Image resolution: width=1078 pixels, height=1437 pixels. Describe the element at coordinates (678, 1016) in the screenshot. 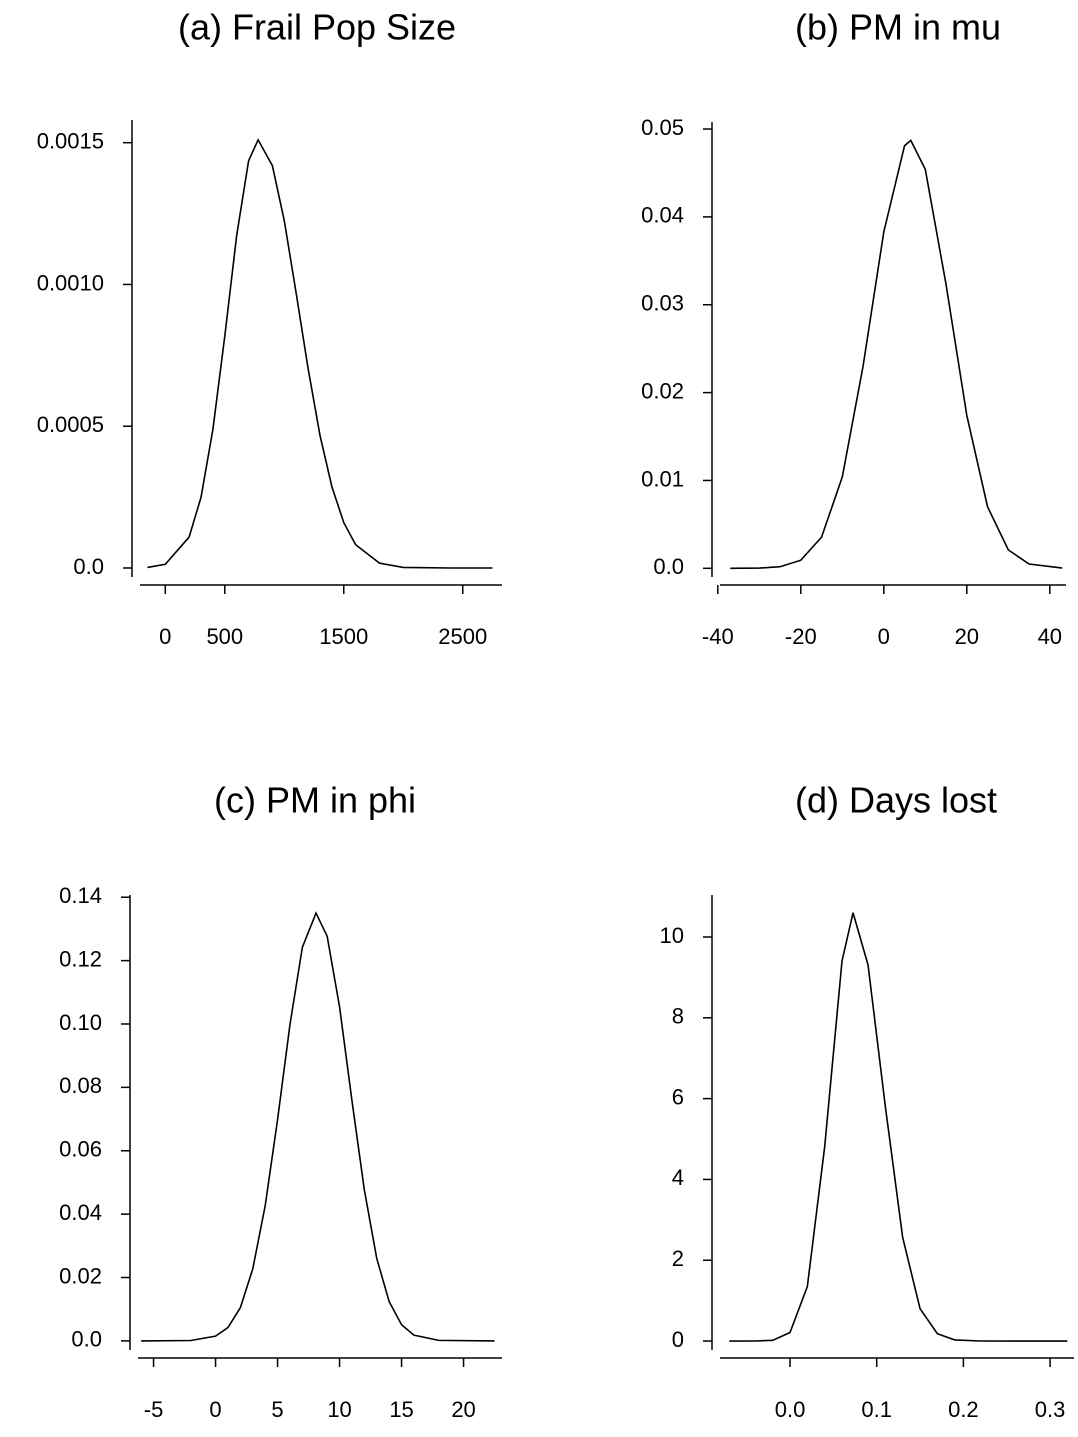

I see `y-tick-label: 8` at that location.